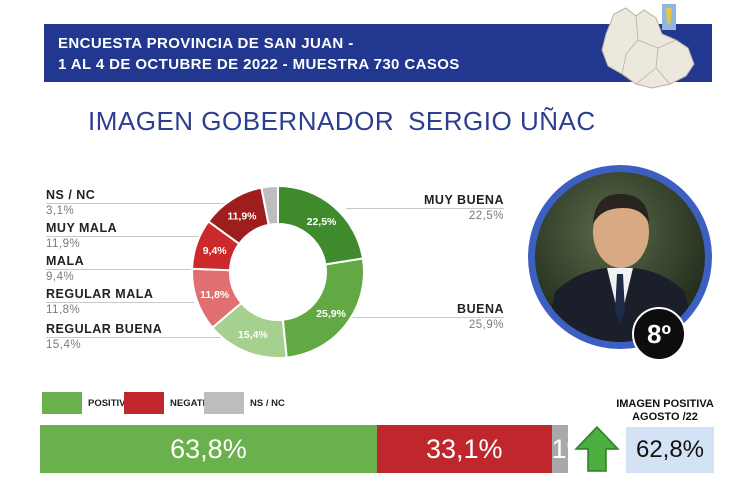  I want to click on previous-title-line-2: AGOSTO /22, so click(665, 417).